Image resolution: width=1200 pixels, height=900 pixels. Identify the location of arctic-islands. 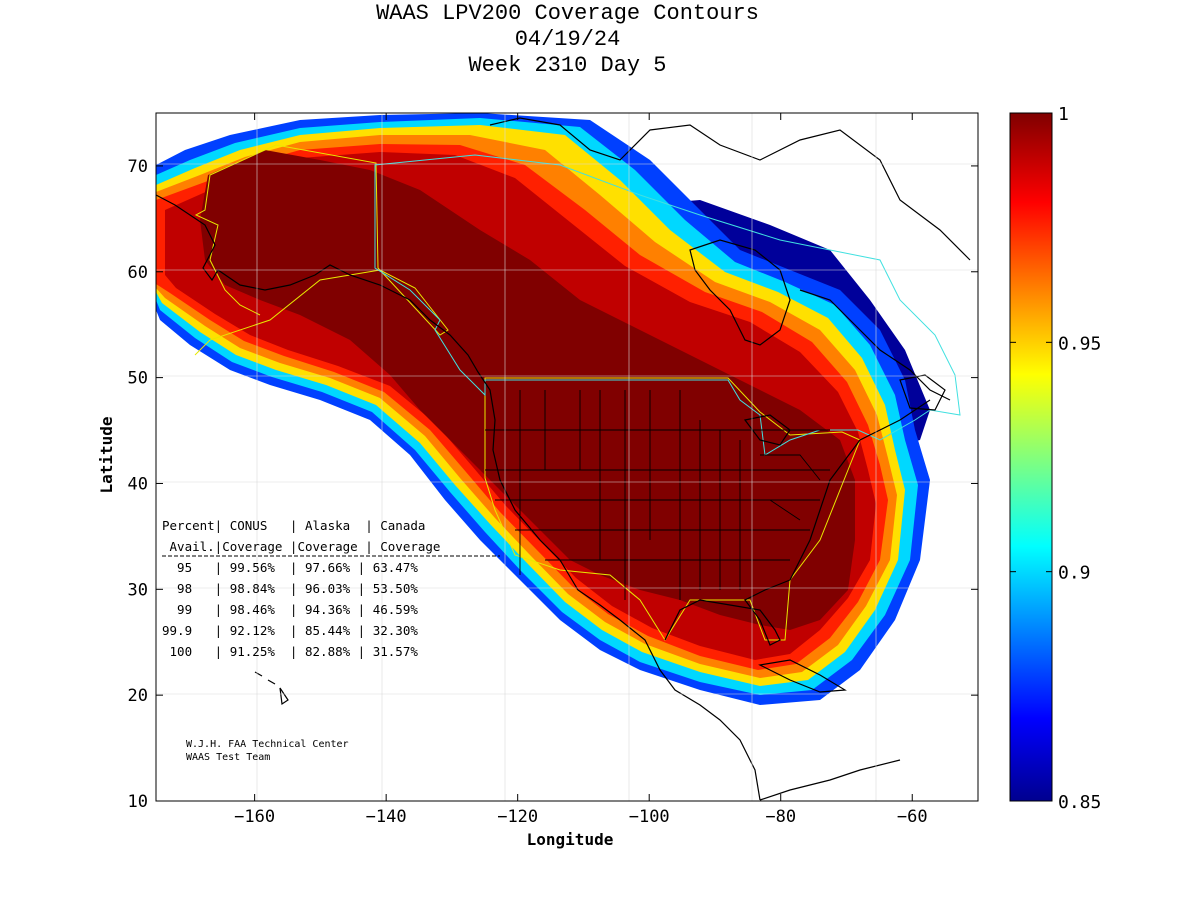
(730, 189).